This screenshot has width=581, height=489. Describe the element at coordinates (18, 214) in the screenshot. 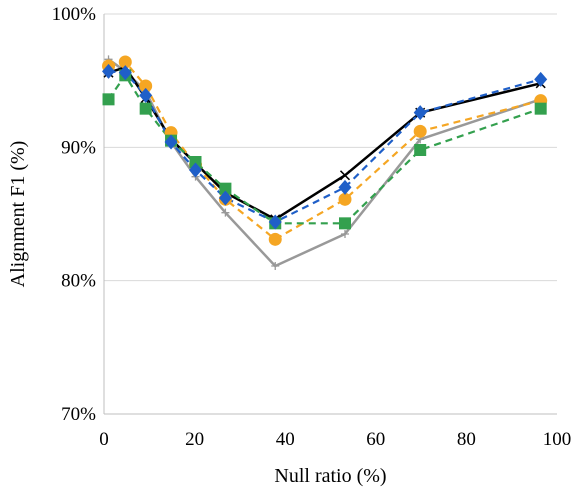

I see `y-axis-title: Alignment F1 (%)` at that location.